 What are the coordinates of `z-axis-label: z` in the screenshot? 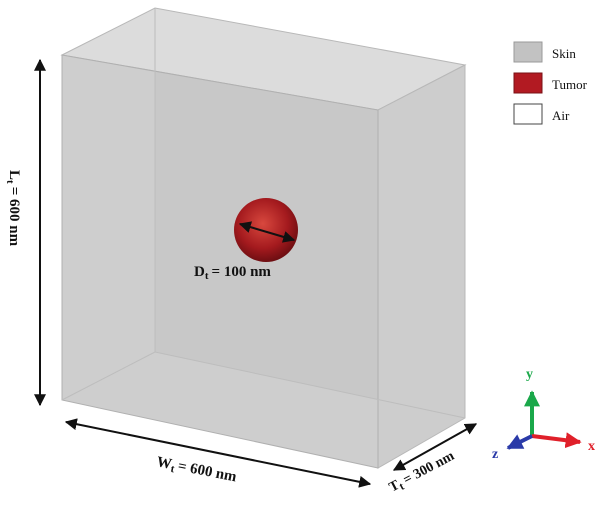 It's located at (495, 454).